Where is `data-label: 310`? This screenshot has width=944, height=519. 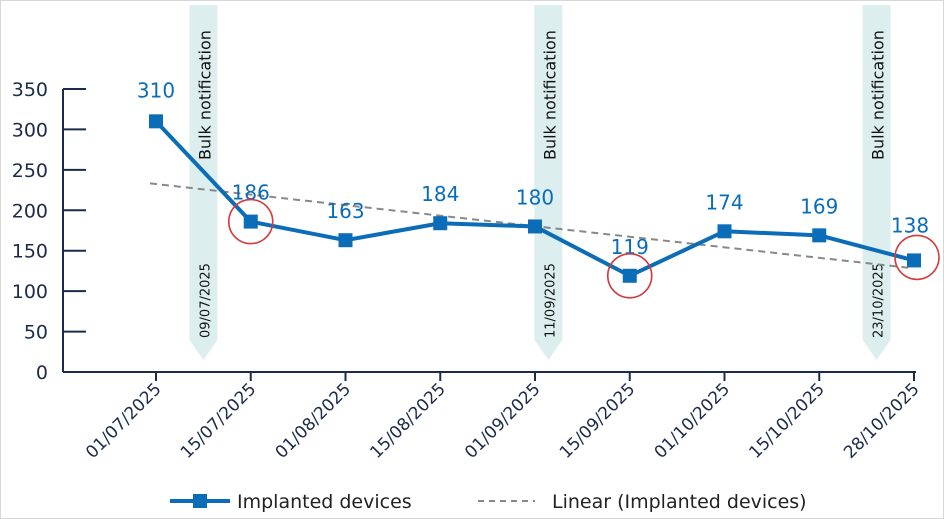
data-label: 310 is located at coordinates (156, 90).